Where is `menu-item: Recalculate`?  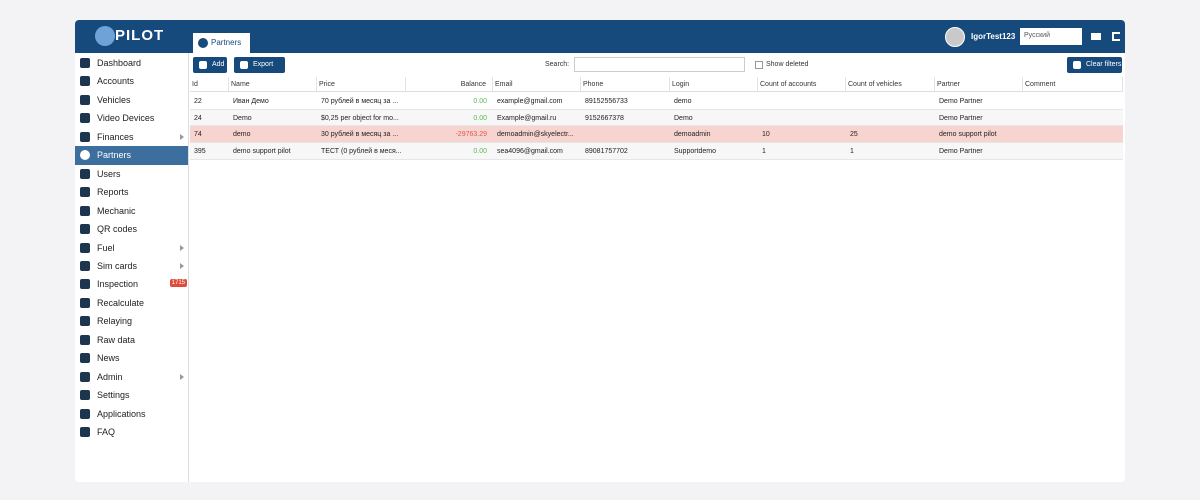
menu-item: Recalculate is located at coordinates (131, 303).